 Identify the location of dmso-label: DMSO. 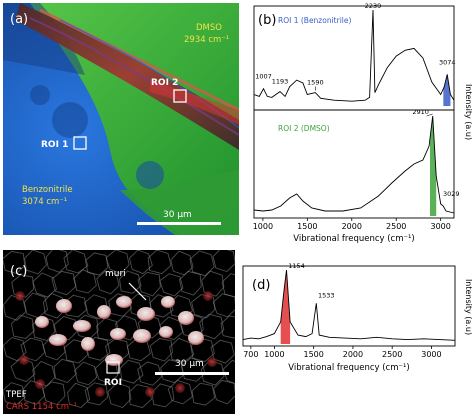
(209, 28).